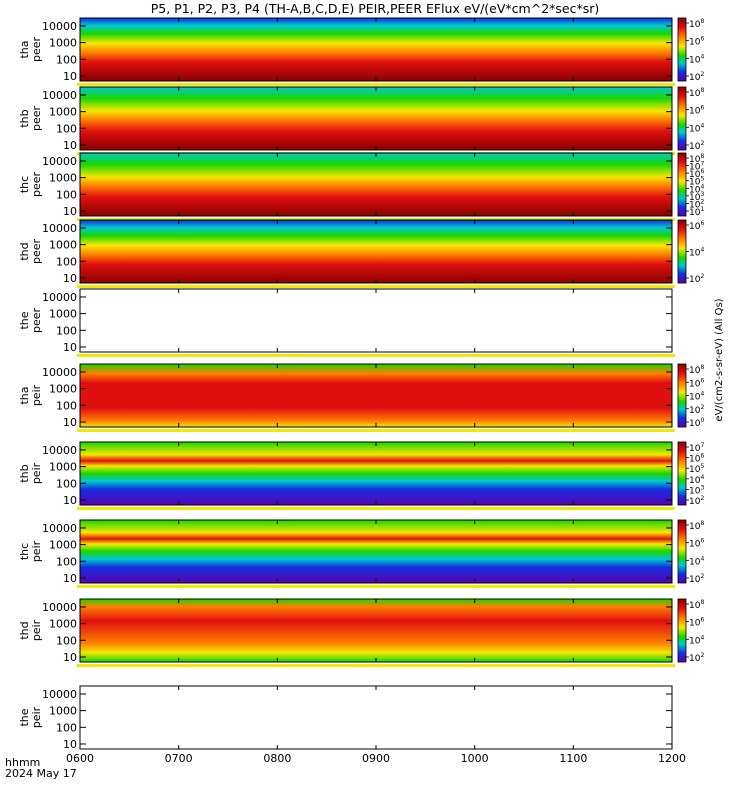 The width and height of the screenshot is (750, 800). What do you see at coordinates (30, 473) in the screenshot?
I see `panel-label: thbpeir` at bounding box center [30, 473].